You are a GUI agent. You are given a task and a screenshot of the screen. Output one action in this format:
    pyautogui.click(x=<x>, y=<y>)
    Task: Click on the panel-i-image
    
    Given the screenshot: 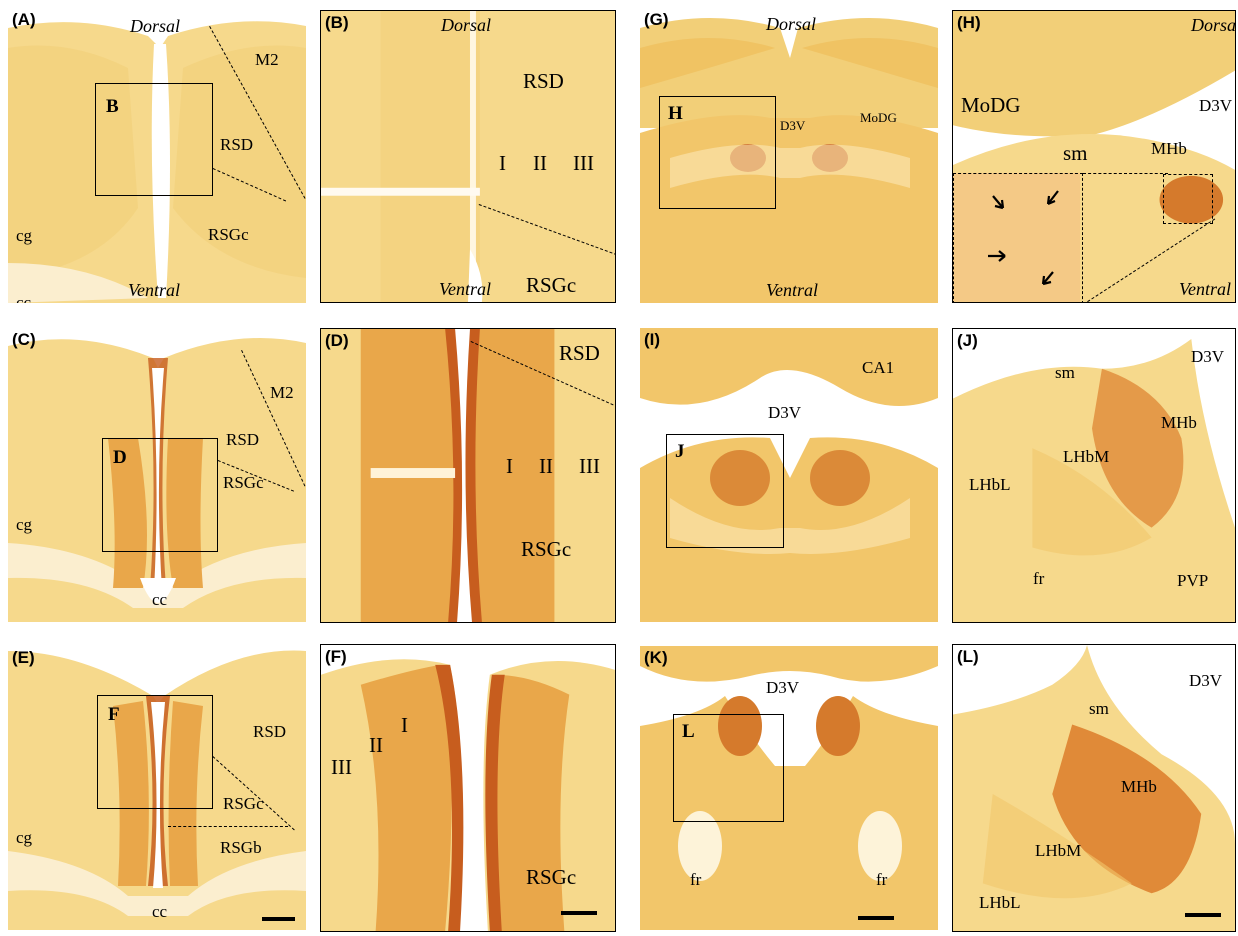 What is the action you would take?
    pyautogui.click(x=789, y=475)
    